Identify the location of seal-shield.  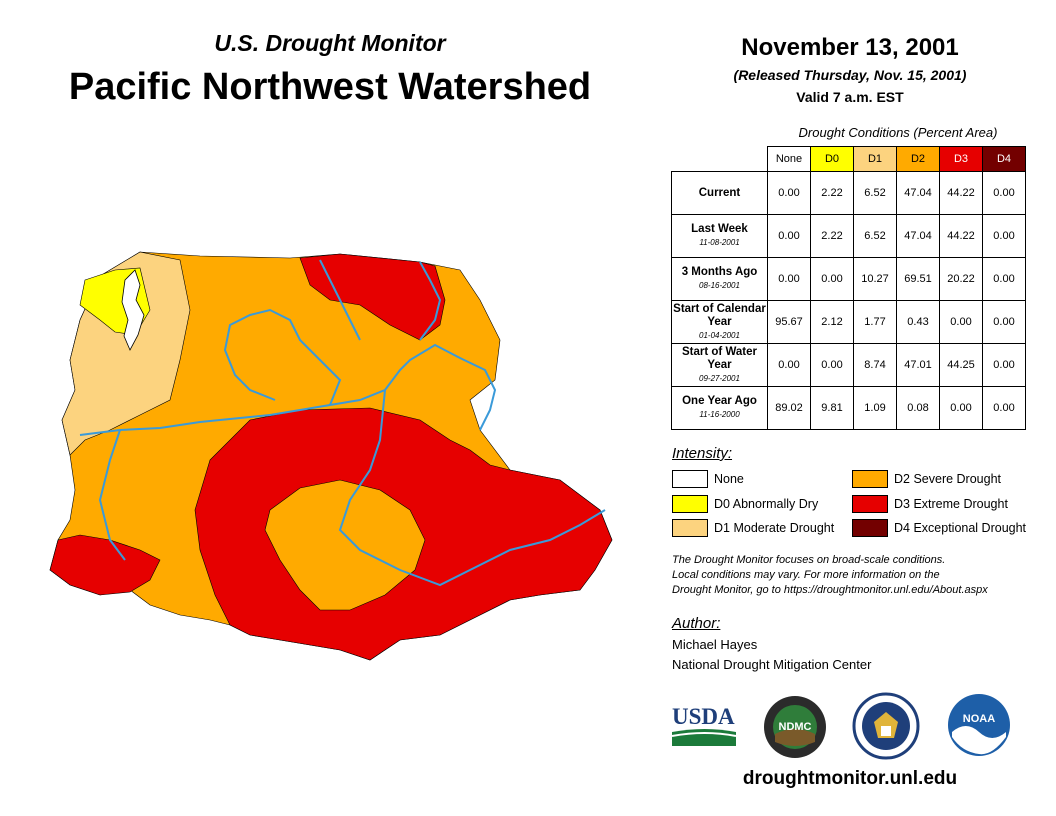
(886, 731).